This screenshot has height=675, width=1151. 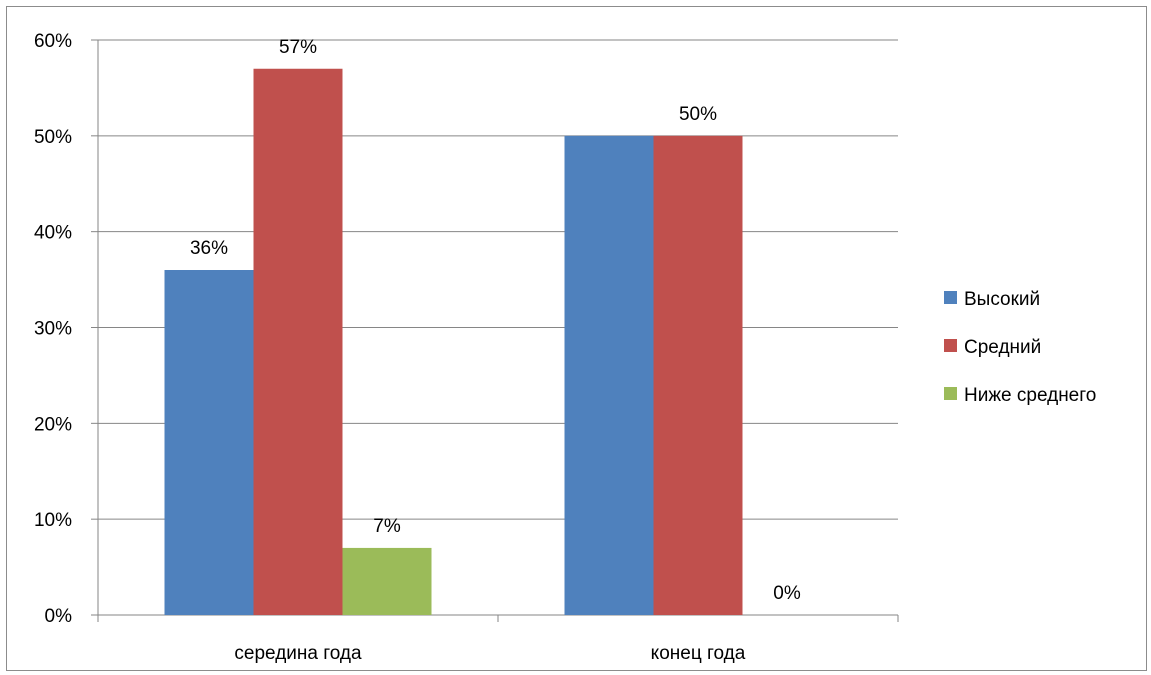 What do you see at coordinates (1030, 395) in the screenshot?
I see `legend-label: Ниже среднего` at bounding box center [1030, 395].